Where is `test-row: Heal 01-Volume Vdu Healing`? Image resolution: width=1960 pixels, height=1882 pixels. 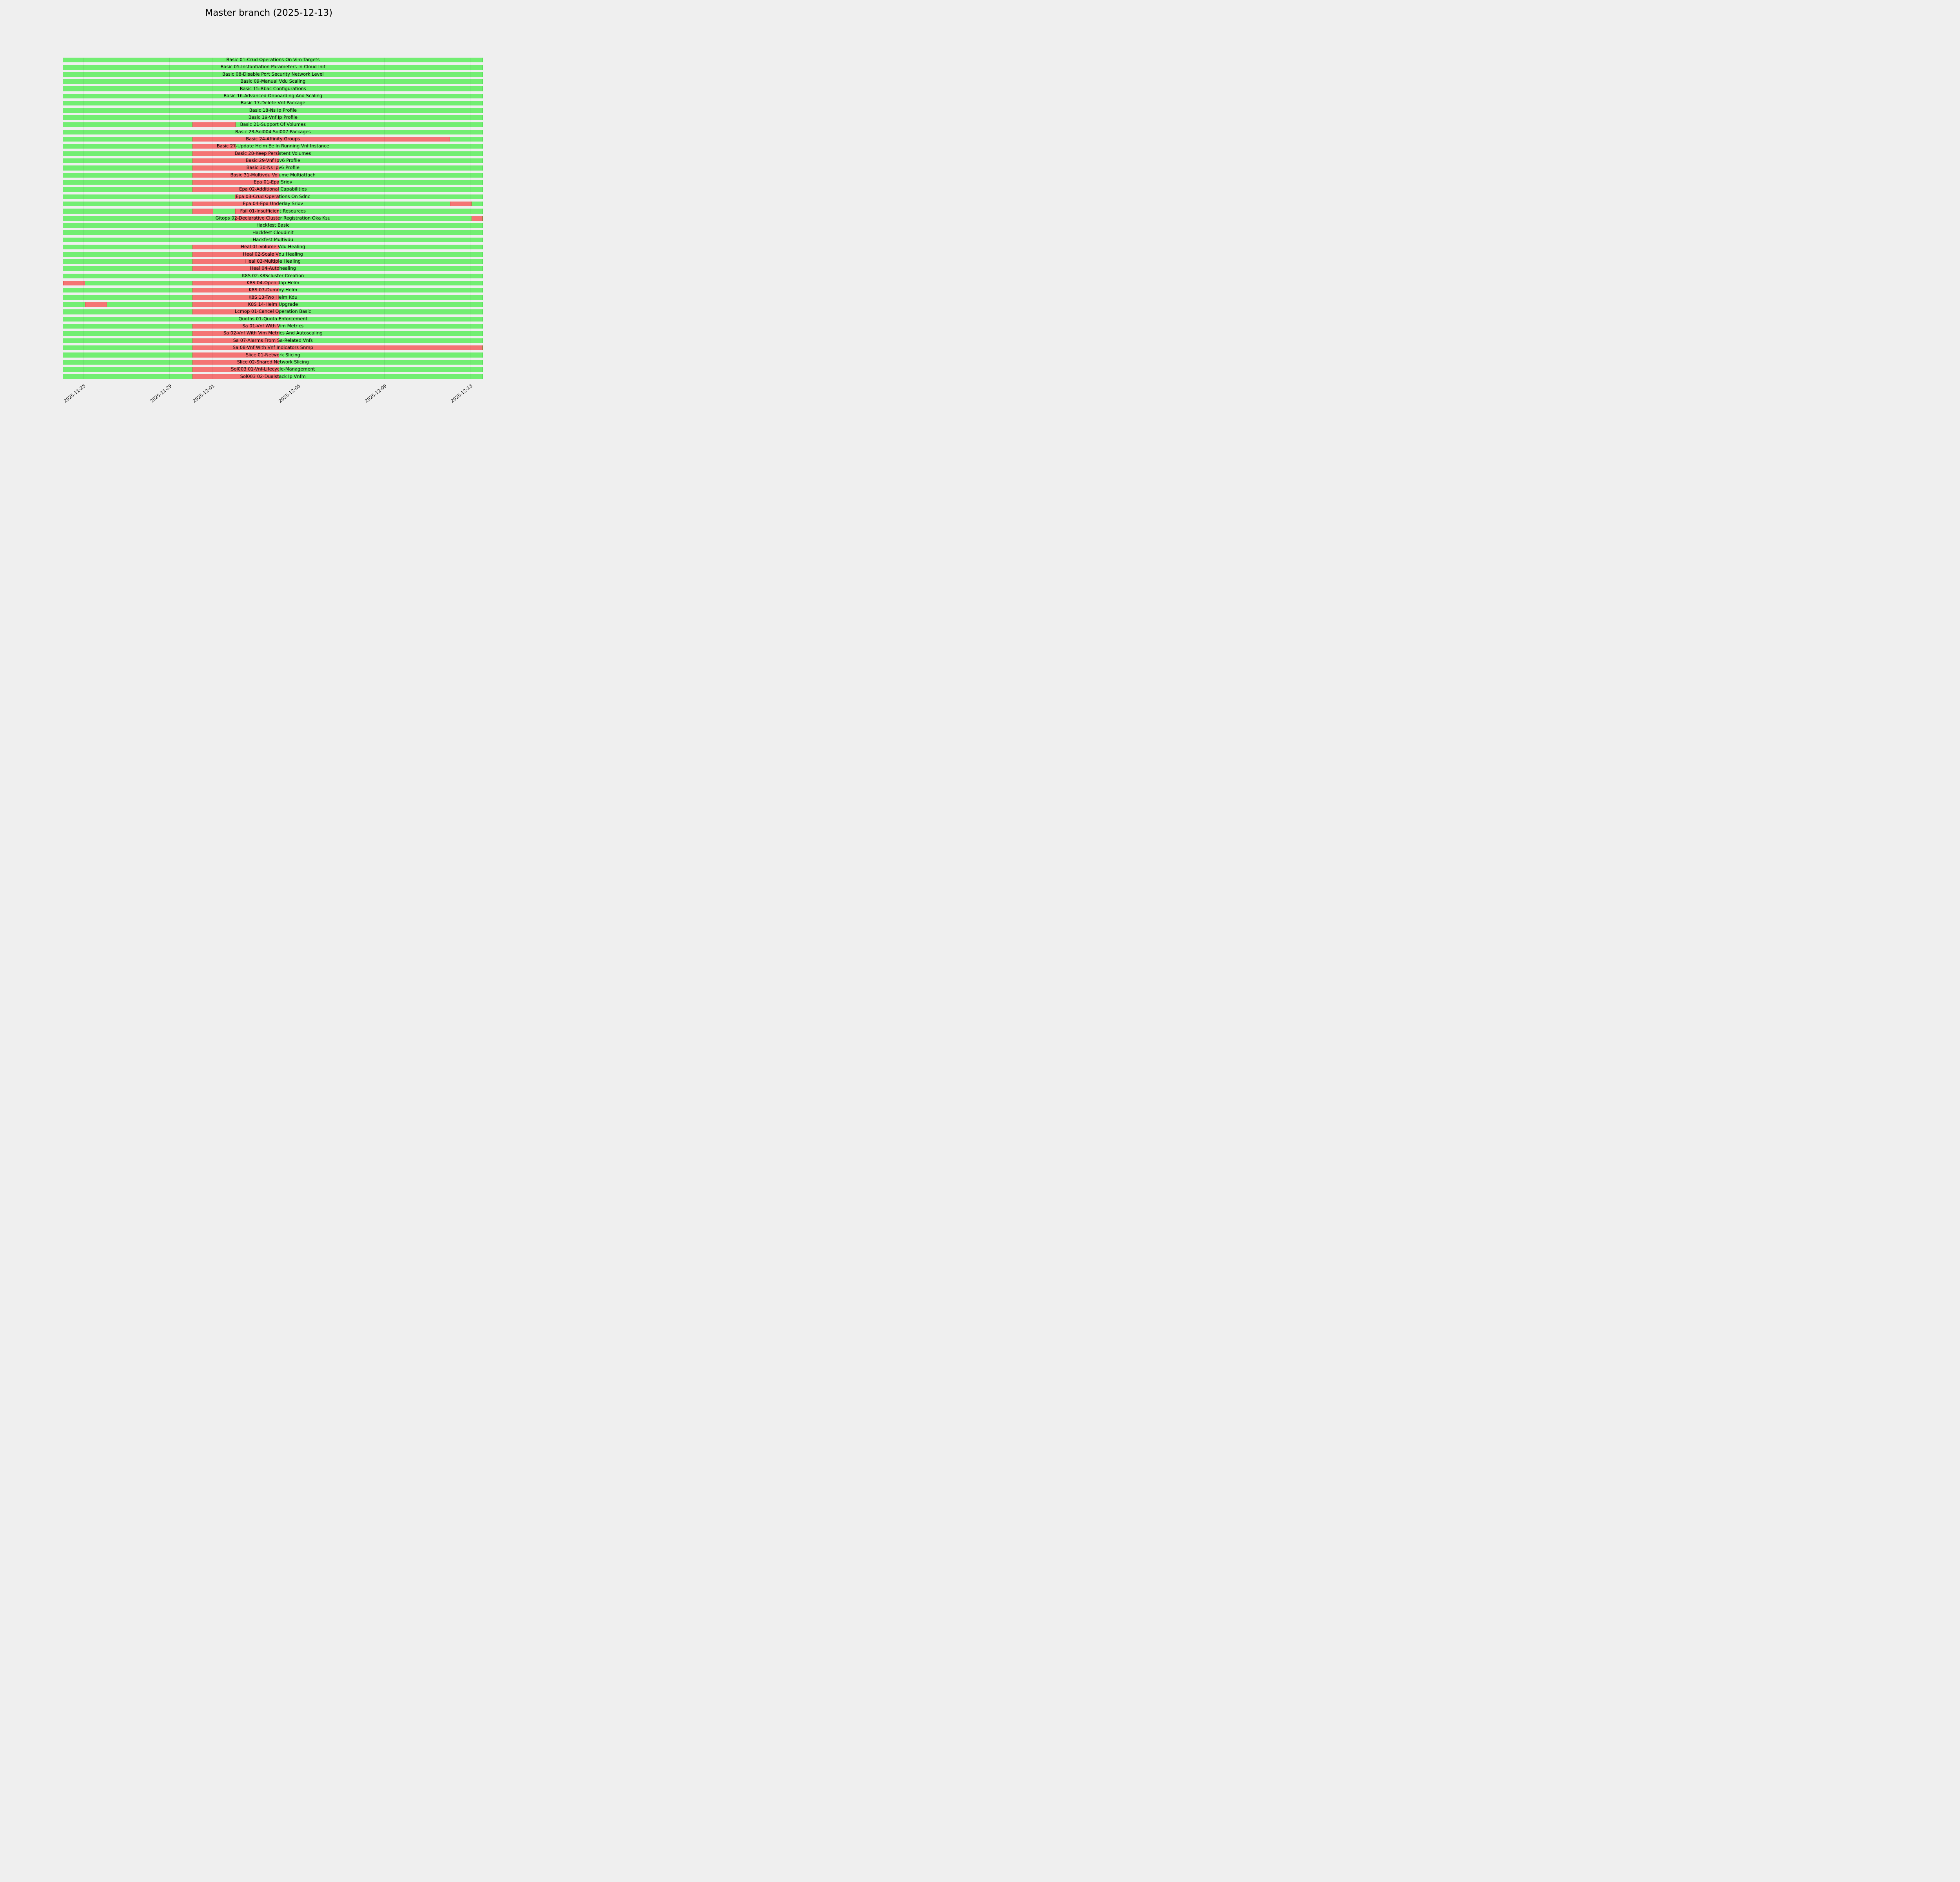 test-row: Heal 01-Volume Vdu Healing is located at coordinates (273, 247).